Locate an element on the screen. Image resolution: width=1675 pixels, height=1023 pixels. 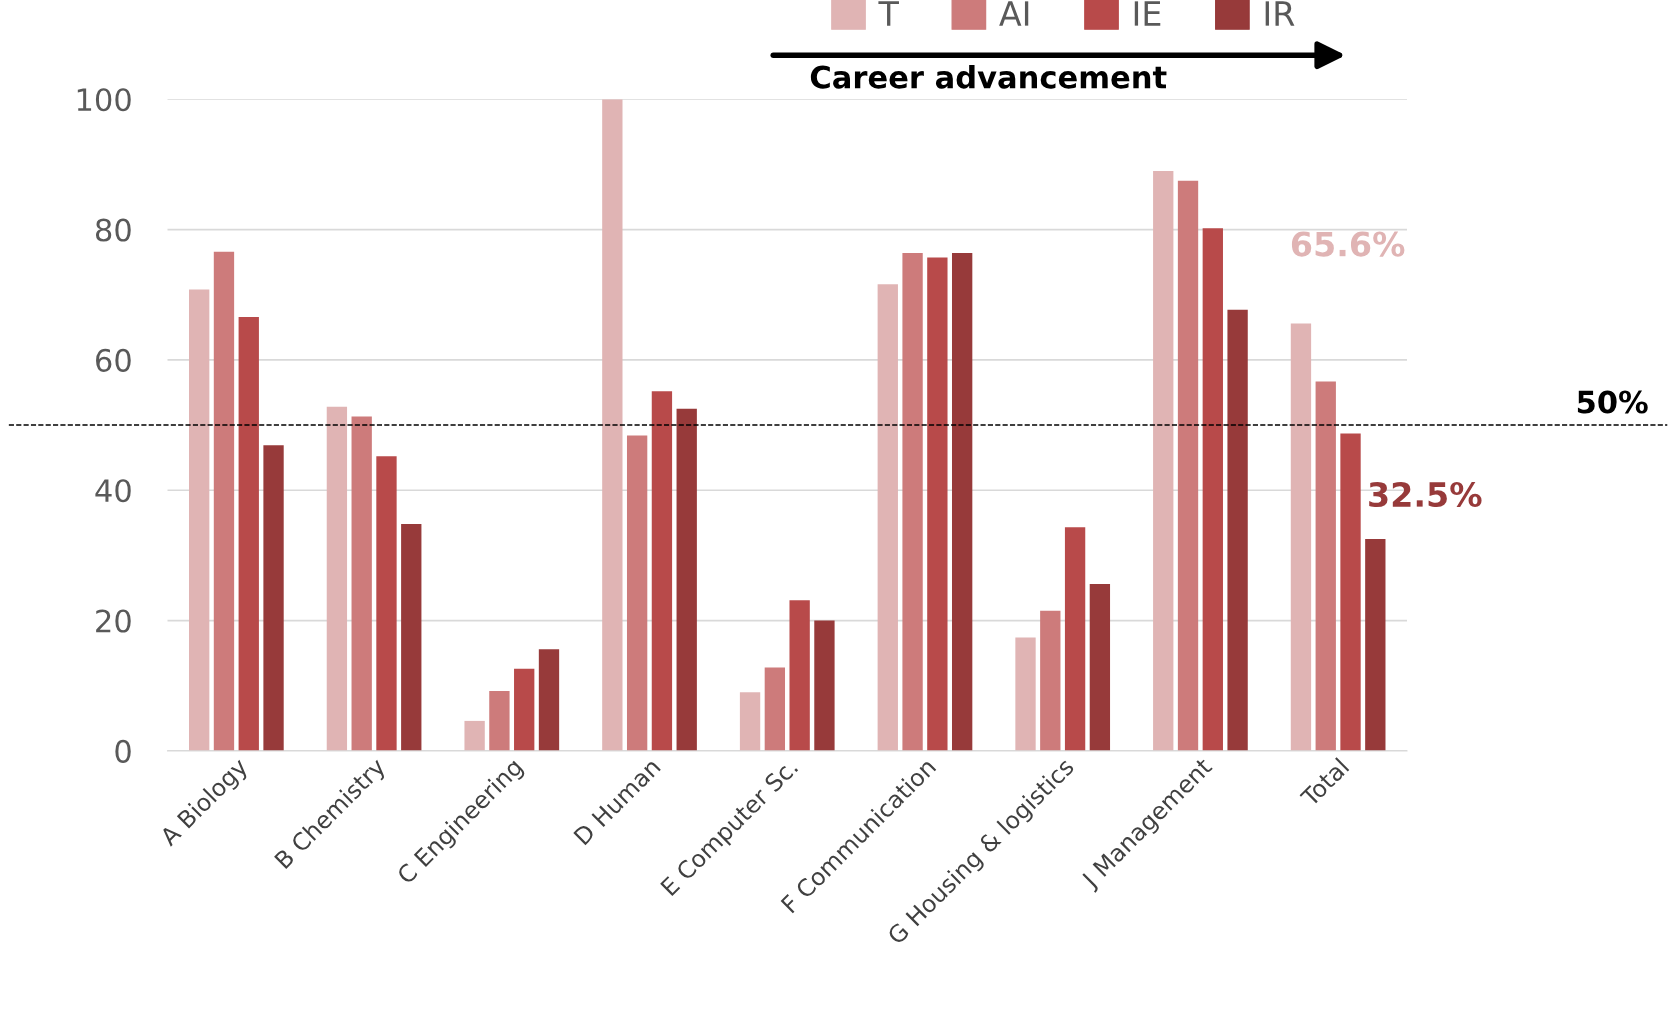
ref-line-label: 50% is located at coordinates (1612, 402).